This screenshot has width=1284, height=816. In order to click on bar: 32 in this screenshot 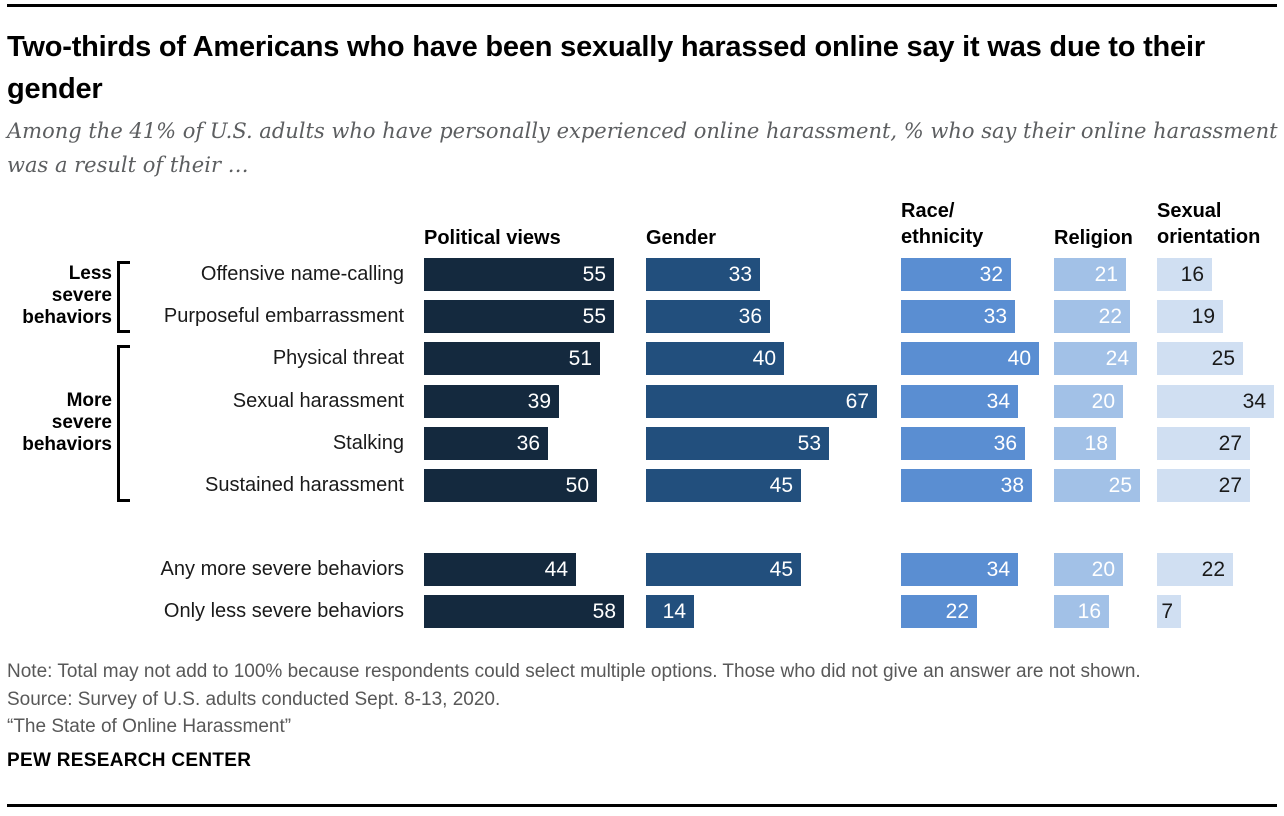, I will do `click(956, 274)`.